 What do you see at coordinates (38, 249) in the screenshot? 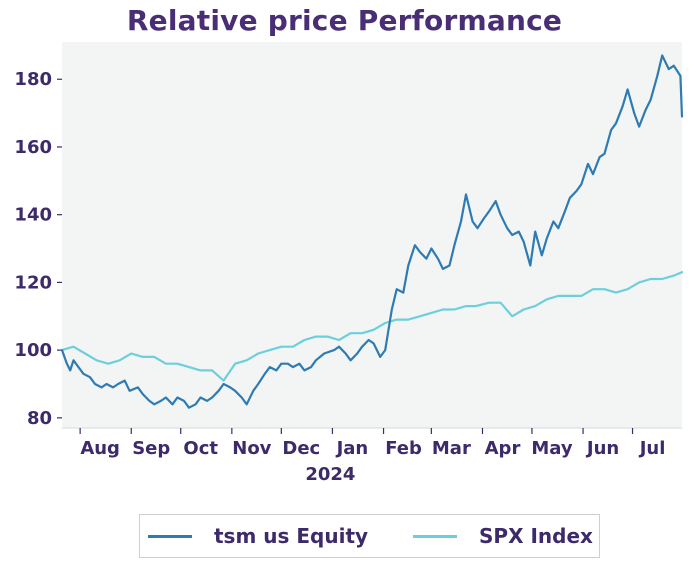
I see `y-axis: 80 100 120 140 160 180` at bounding box center [38, 249].